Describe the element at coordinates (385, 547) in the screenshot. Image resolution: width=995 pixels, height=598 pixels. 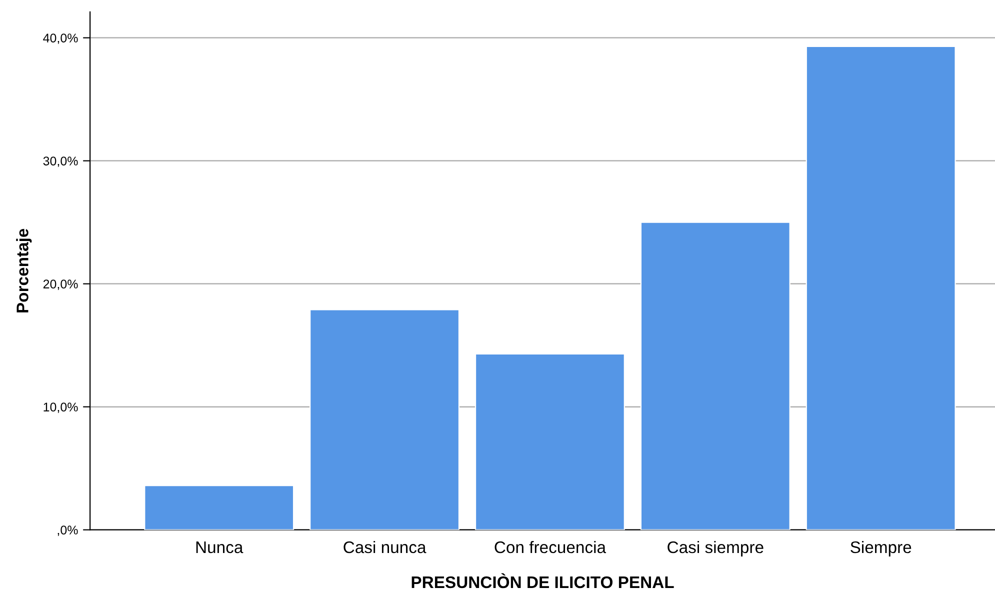
I see `x-tick-label: Casi nunca` at that location.